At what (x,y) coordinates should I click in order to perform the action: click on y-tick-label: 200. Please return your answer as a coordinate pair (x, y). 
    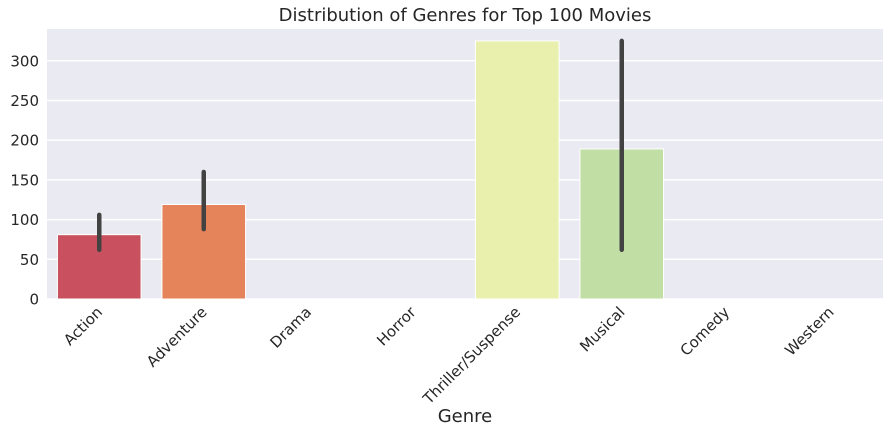
    Looking at the image, I should click on (24, 141).